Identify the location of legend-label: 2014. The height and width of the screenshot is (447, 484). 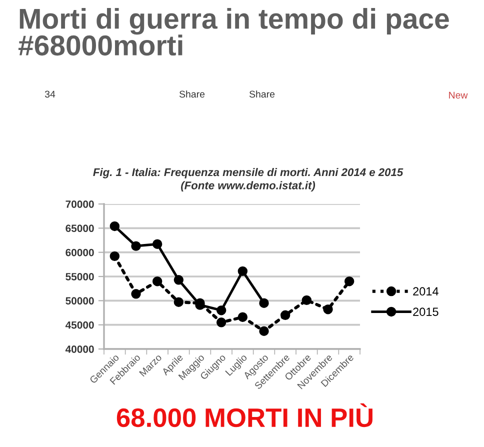
(425, 291).